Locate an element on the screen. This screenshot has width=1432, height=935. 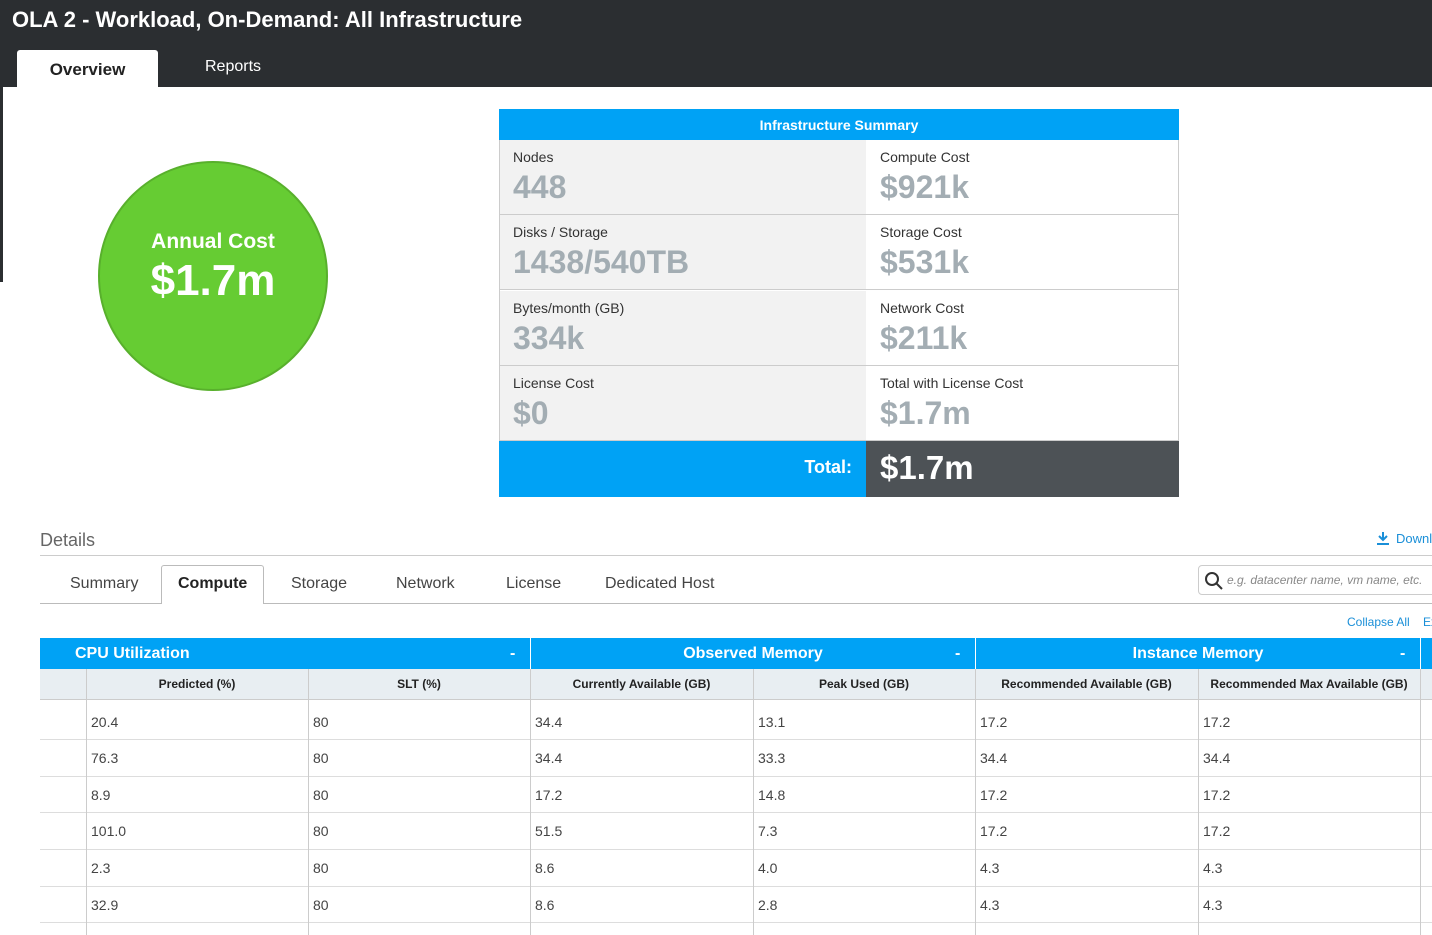
summary-label: Total with License Cost is located at coordinates (951, 383).